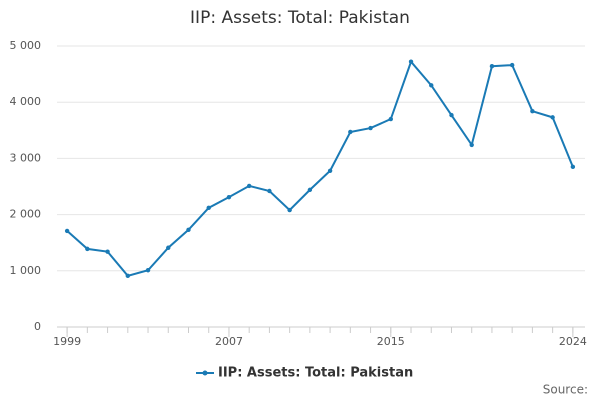 This screenshot has height=400, width=600. I want to click on source: Source:, so click(565, 390).